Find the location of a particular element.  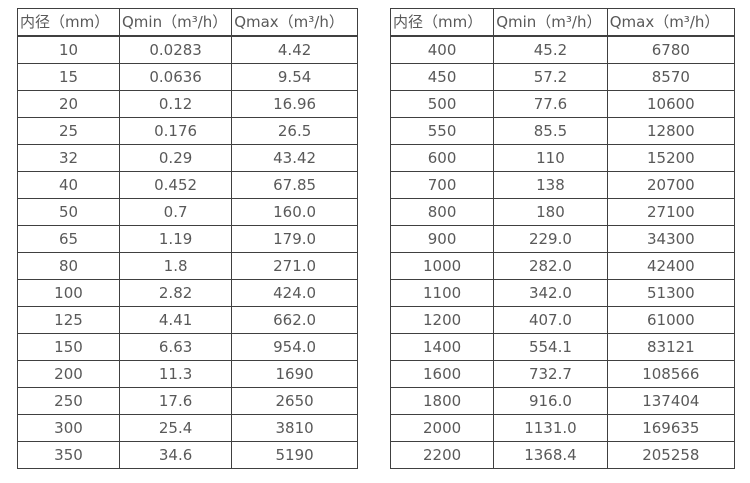

table-cell: 2650 is located at coordinates (294, 401).